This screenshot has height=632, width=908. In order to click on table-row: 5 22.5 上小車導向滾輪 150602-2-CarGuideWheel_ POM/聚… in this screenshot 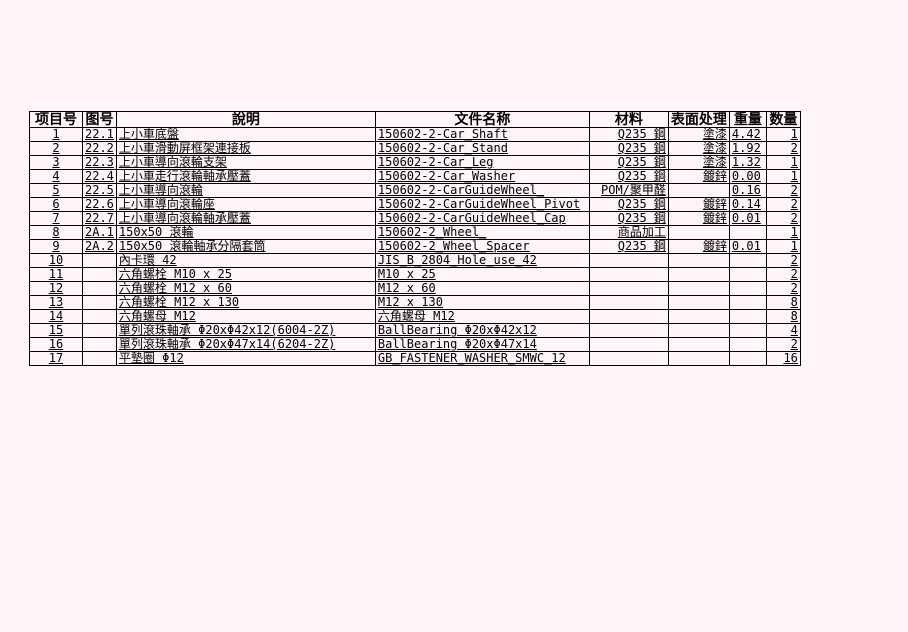, I will do `click(415, 190)`.